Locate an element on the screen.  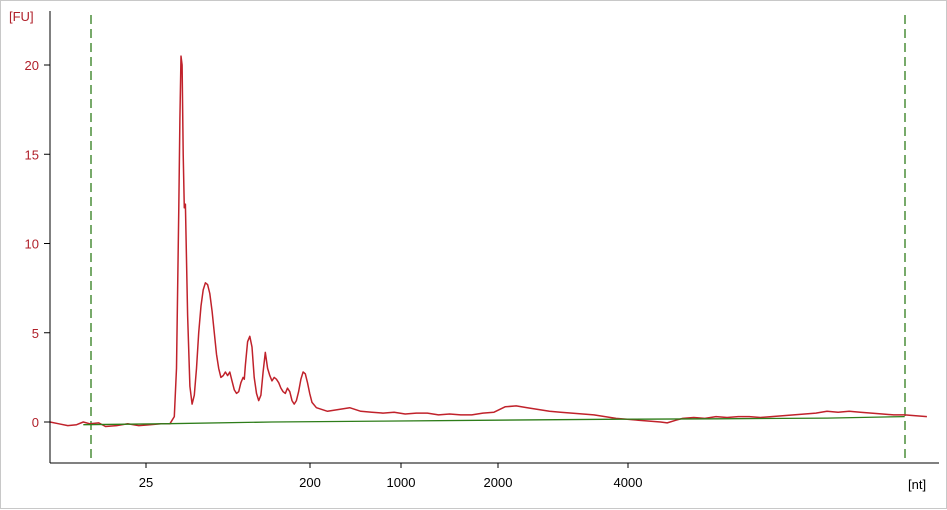
y-tick-label: 20 is located at coordinates (32, 65).